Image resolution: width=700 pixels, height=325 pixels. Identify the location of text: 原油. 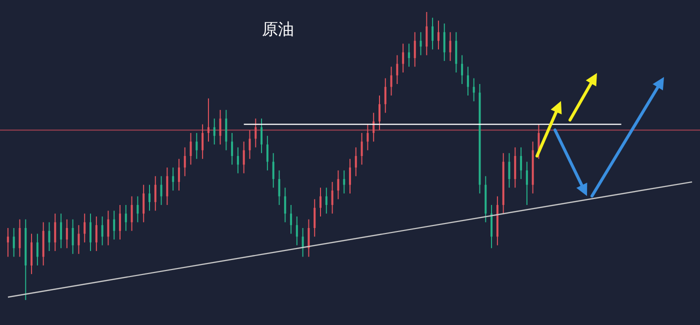
(278, 29).